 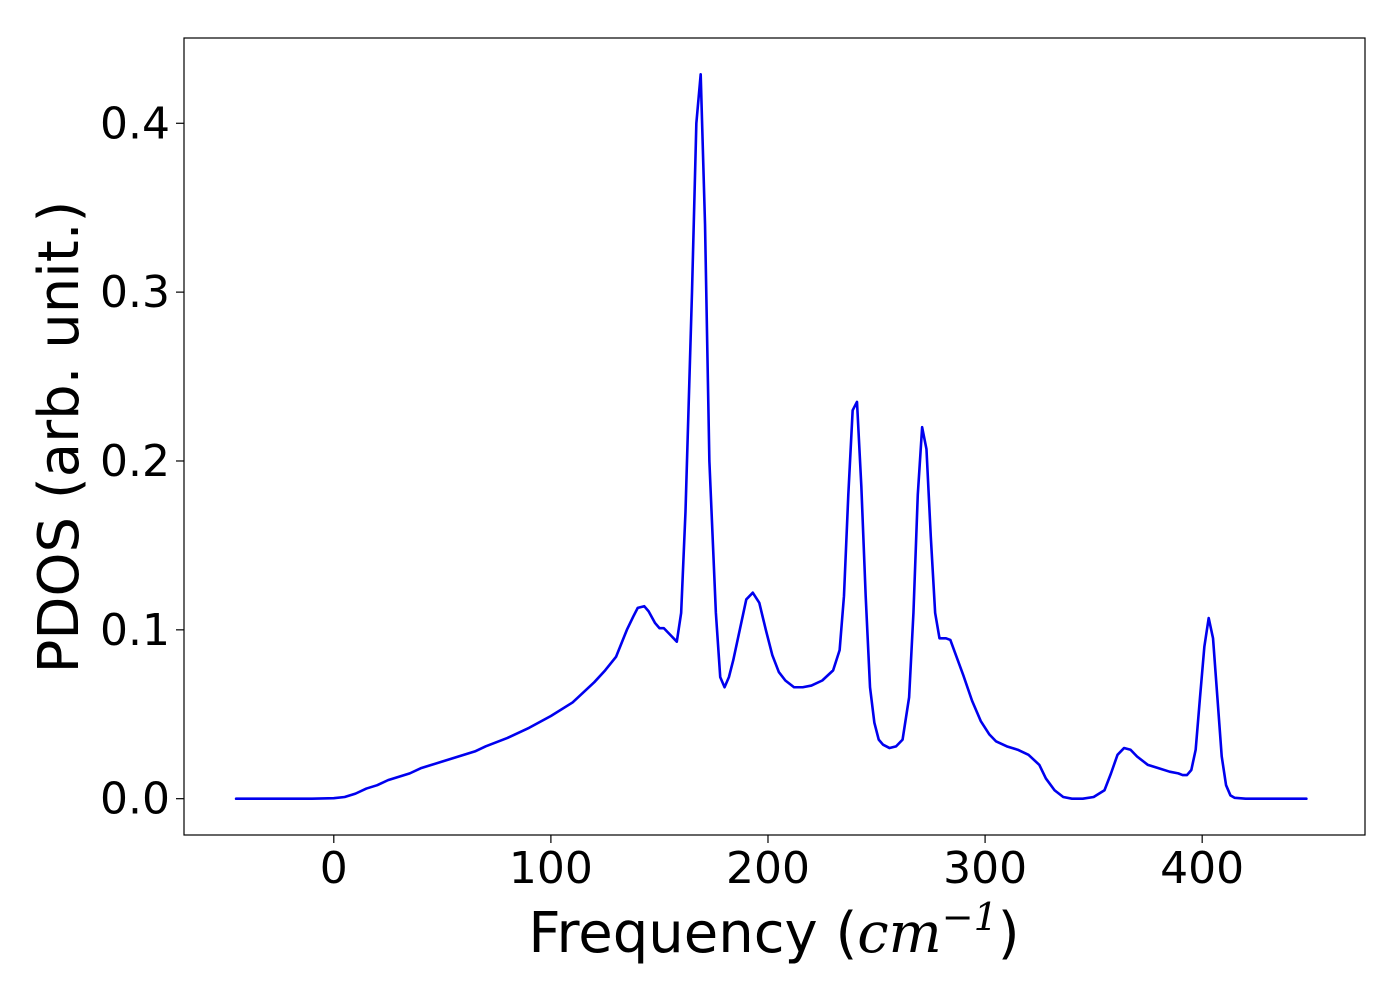 What do you see at coordinates (985, 868) in the screenshot?
I see `x-tick-label: 300` at bounding box center [985, 868].